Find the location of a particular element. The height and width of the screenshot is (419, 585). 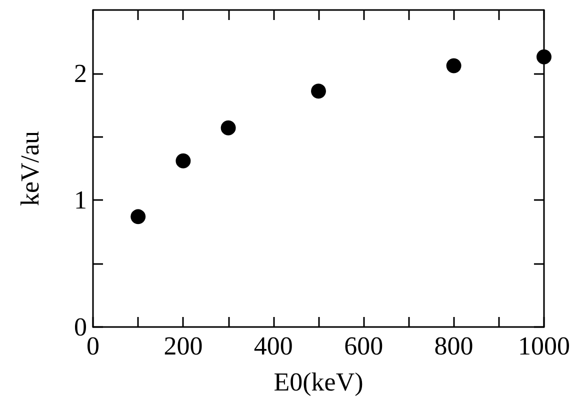

y-tick-label: 1 is located at coordinates (80, 200).